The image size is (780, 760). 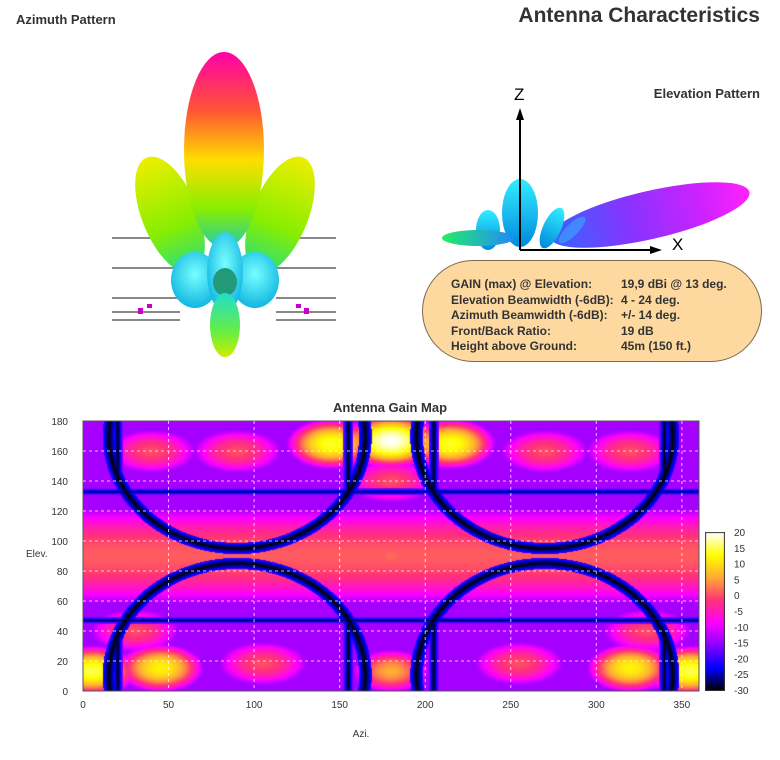 What do you see at coordinates (66, 19) in the screenshot?
I see `azimuth-pattern-title: Azimuth Pattern` at bounding box center [66, 19].